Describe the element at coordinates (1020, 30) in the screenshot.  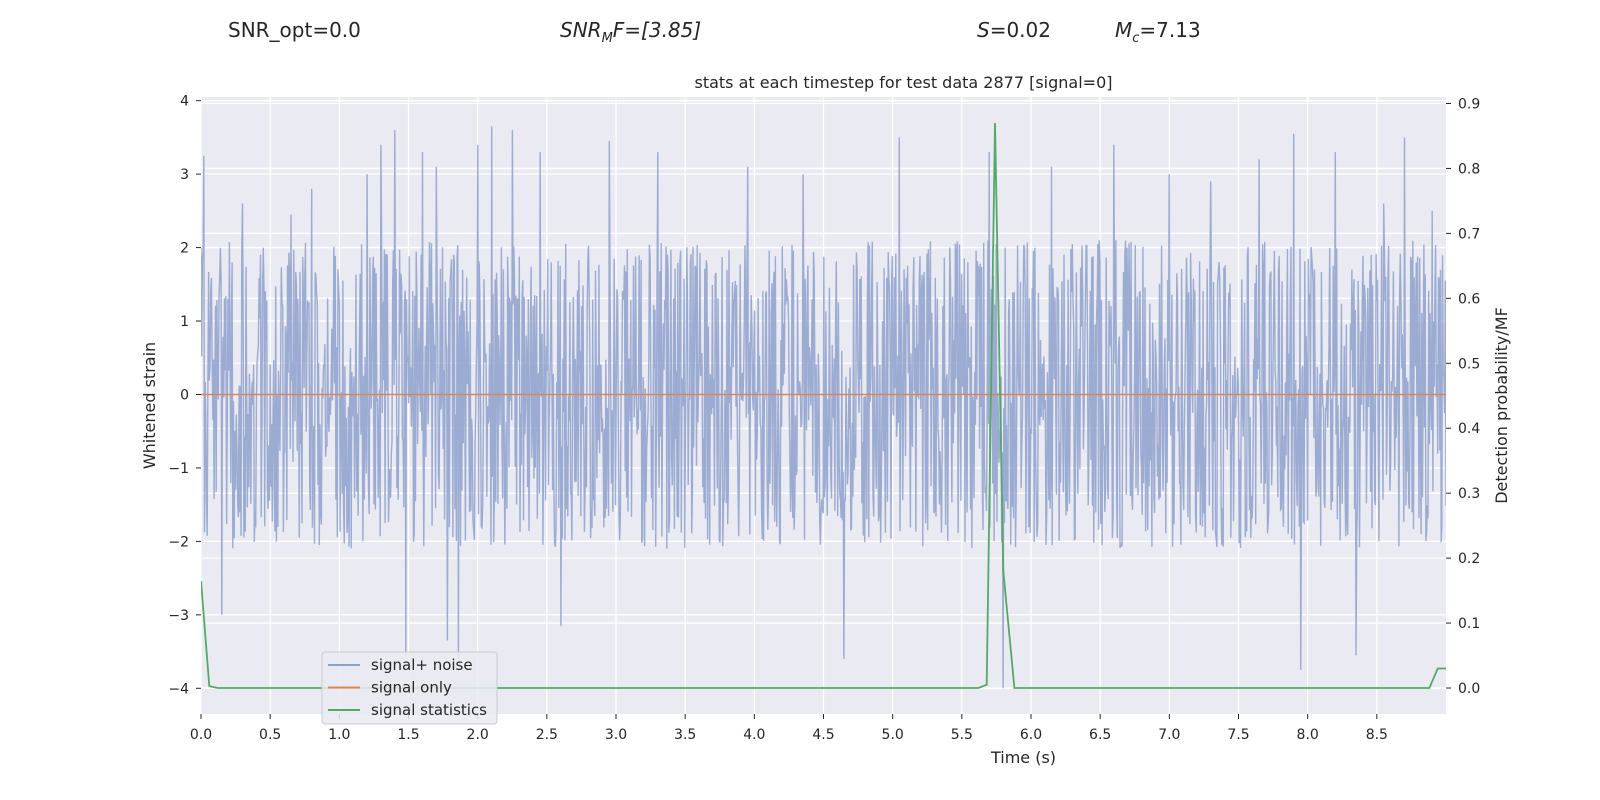
I see `s-value: =0.02` at that location.